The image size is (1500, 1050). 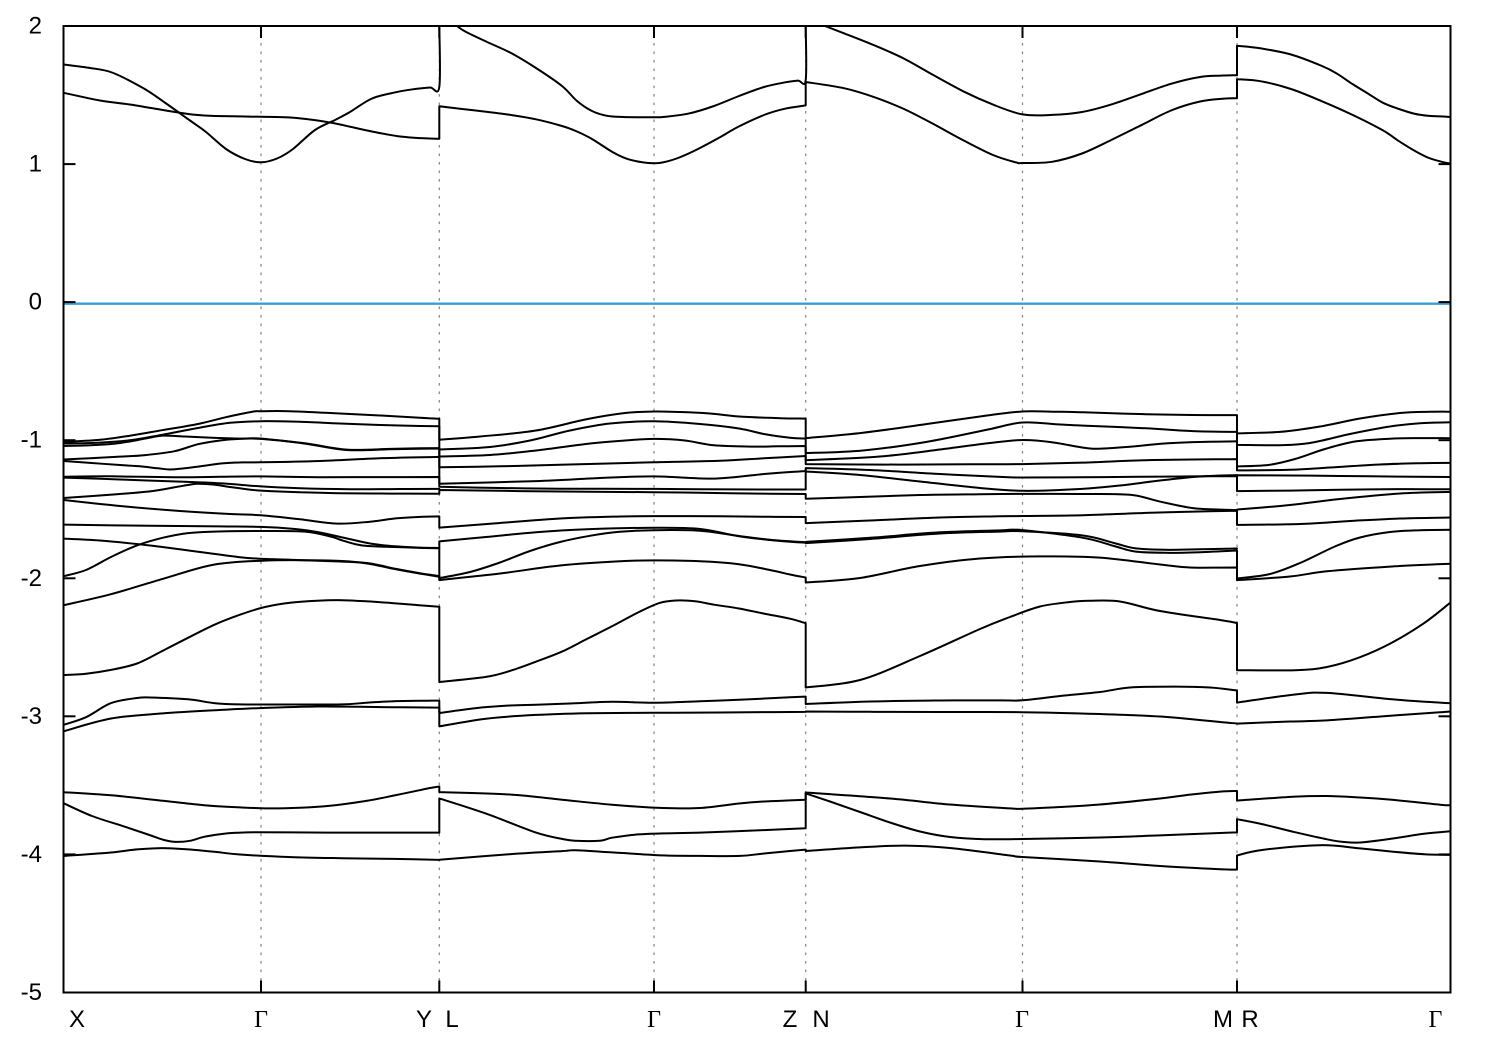 I want to click on svg-text: M, so click(x=1223, y=1019).